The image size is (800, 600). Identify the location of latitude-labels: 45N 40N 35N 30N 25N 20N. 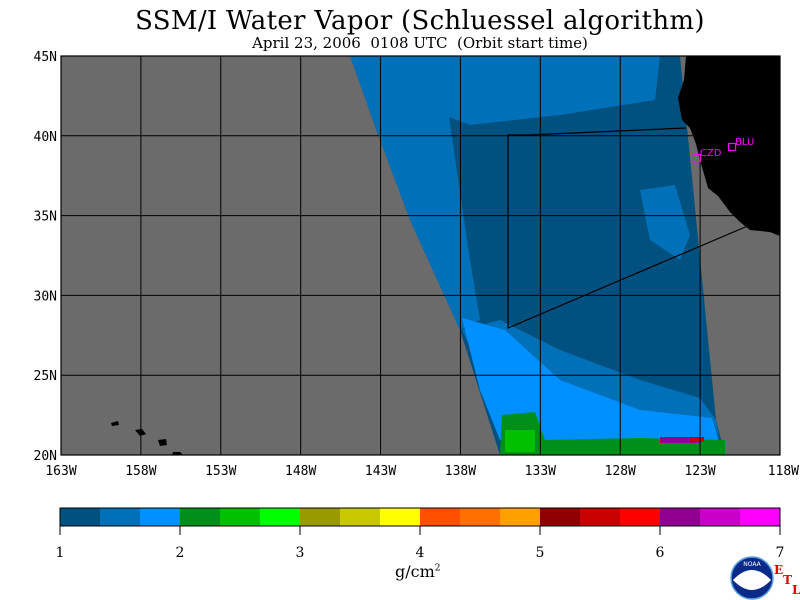
(45, 257).